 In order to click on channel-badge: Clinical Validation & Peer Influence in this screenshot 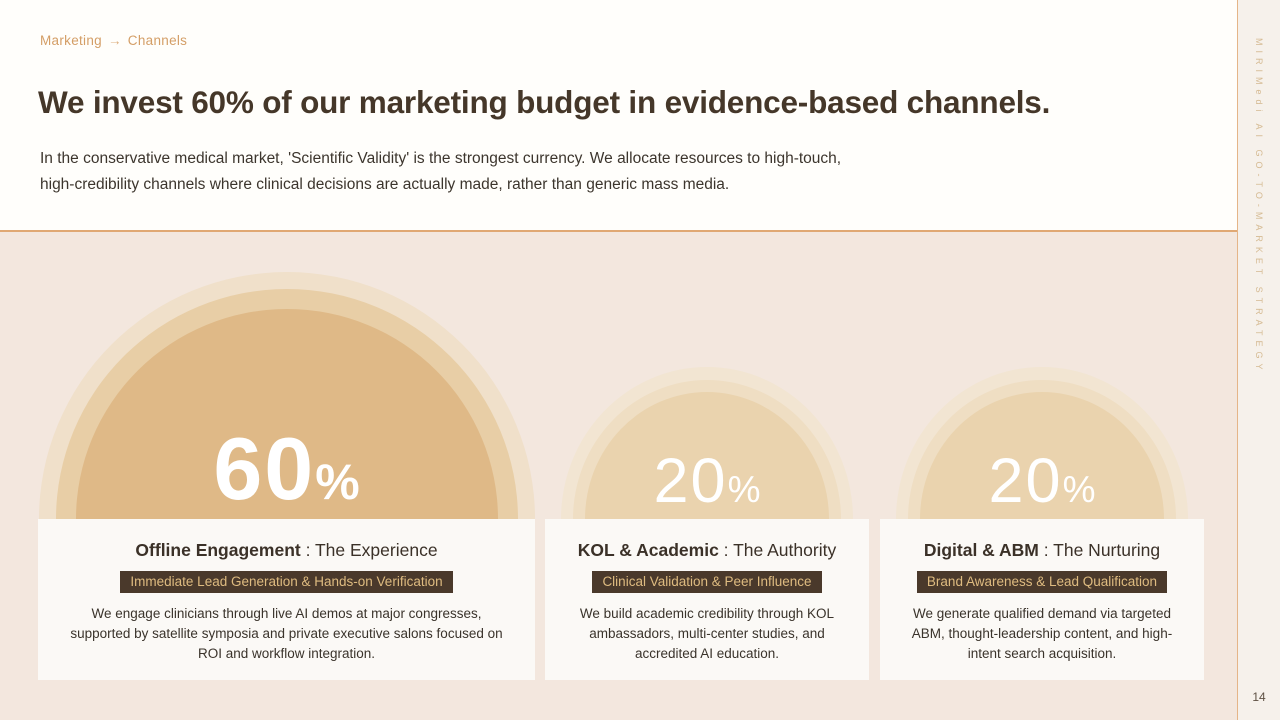, I will do `click(707, 582)`.